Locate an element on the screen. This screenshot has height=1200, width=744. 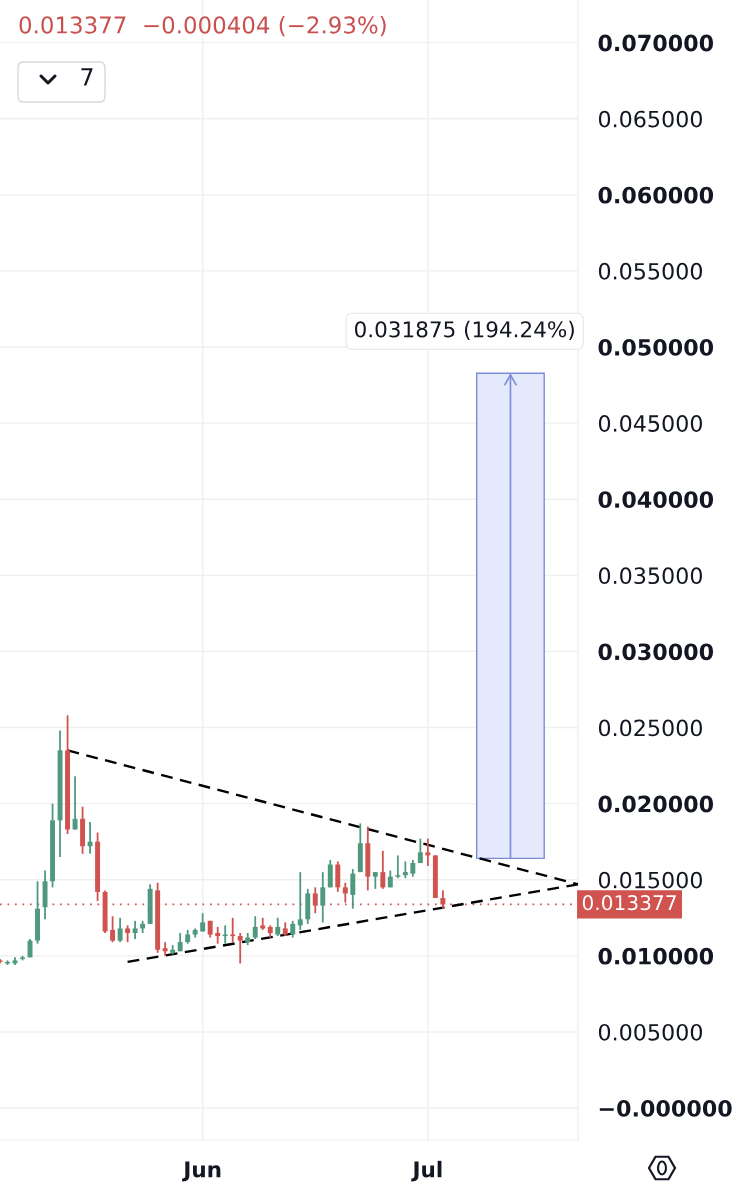
y-tick-label: 0.025000 is located at coordinates (650, 728).